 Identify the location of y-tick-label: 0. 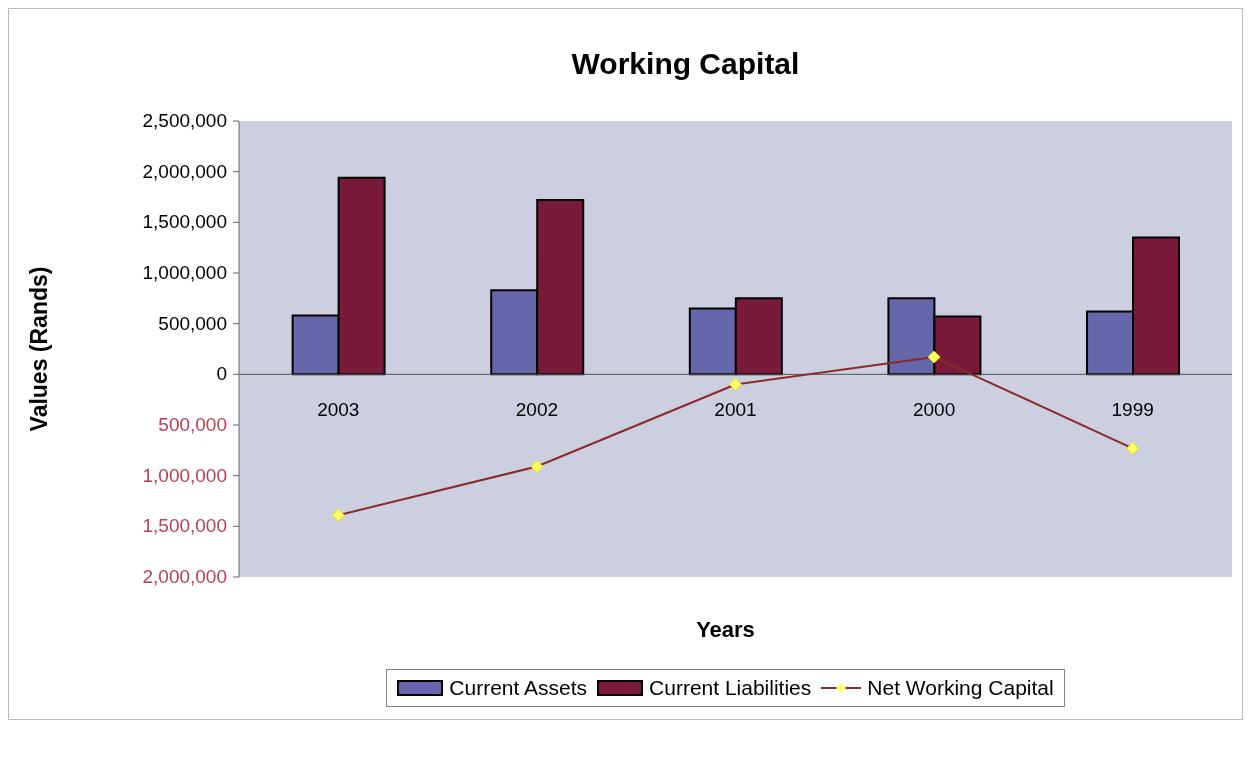
(221, 374).